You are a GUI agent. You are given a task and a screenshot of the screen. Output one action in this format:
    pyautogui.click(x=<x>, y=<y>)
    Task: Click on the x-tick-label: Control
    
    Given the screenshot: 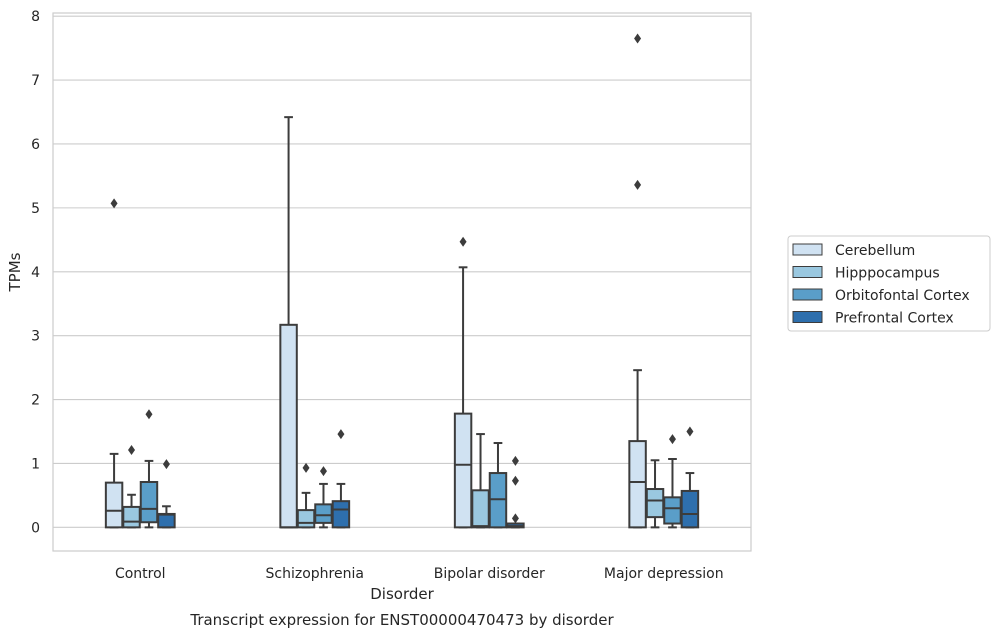 What is the action you would take?
    pyautogui.click(x=140, y=574)
    